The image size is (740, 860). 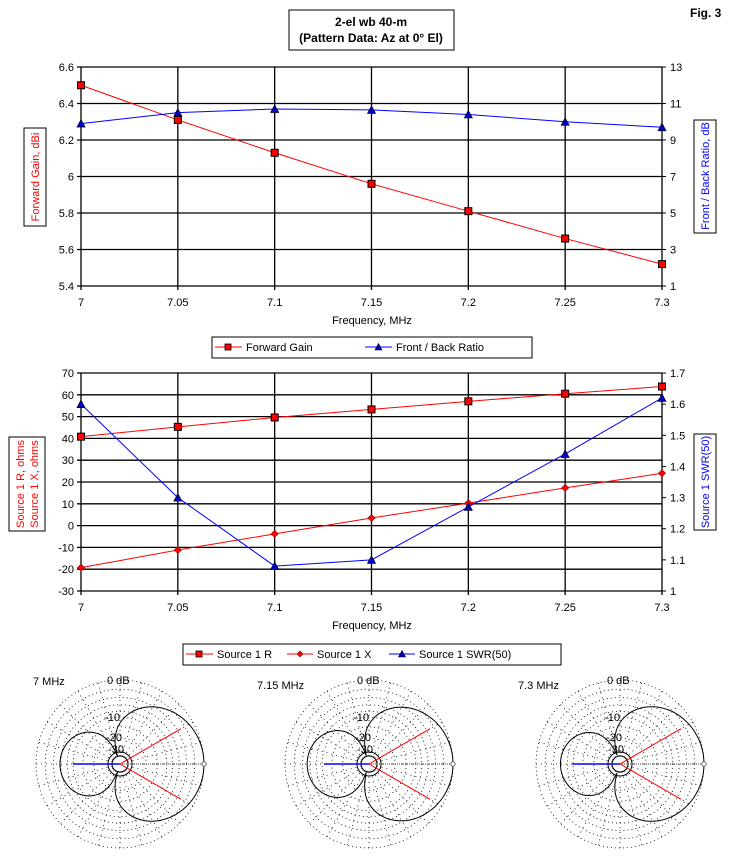 I want to click on fb-y2-axis-title-box, so click(x=705, y=176).